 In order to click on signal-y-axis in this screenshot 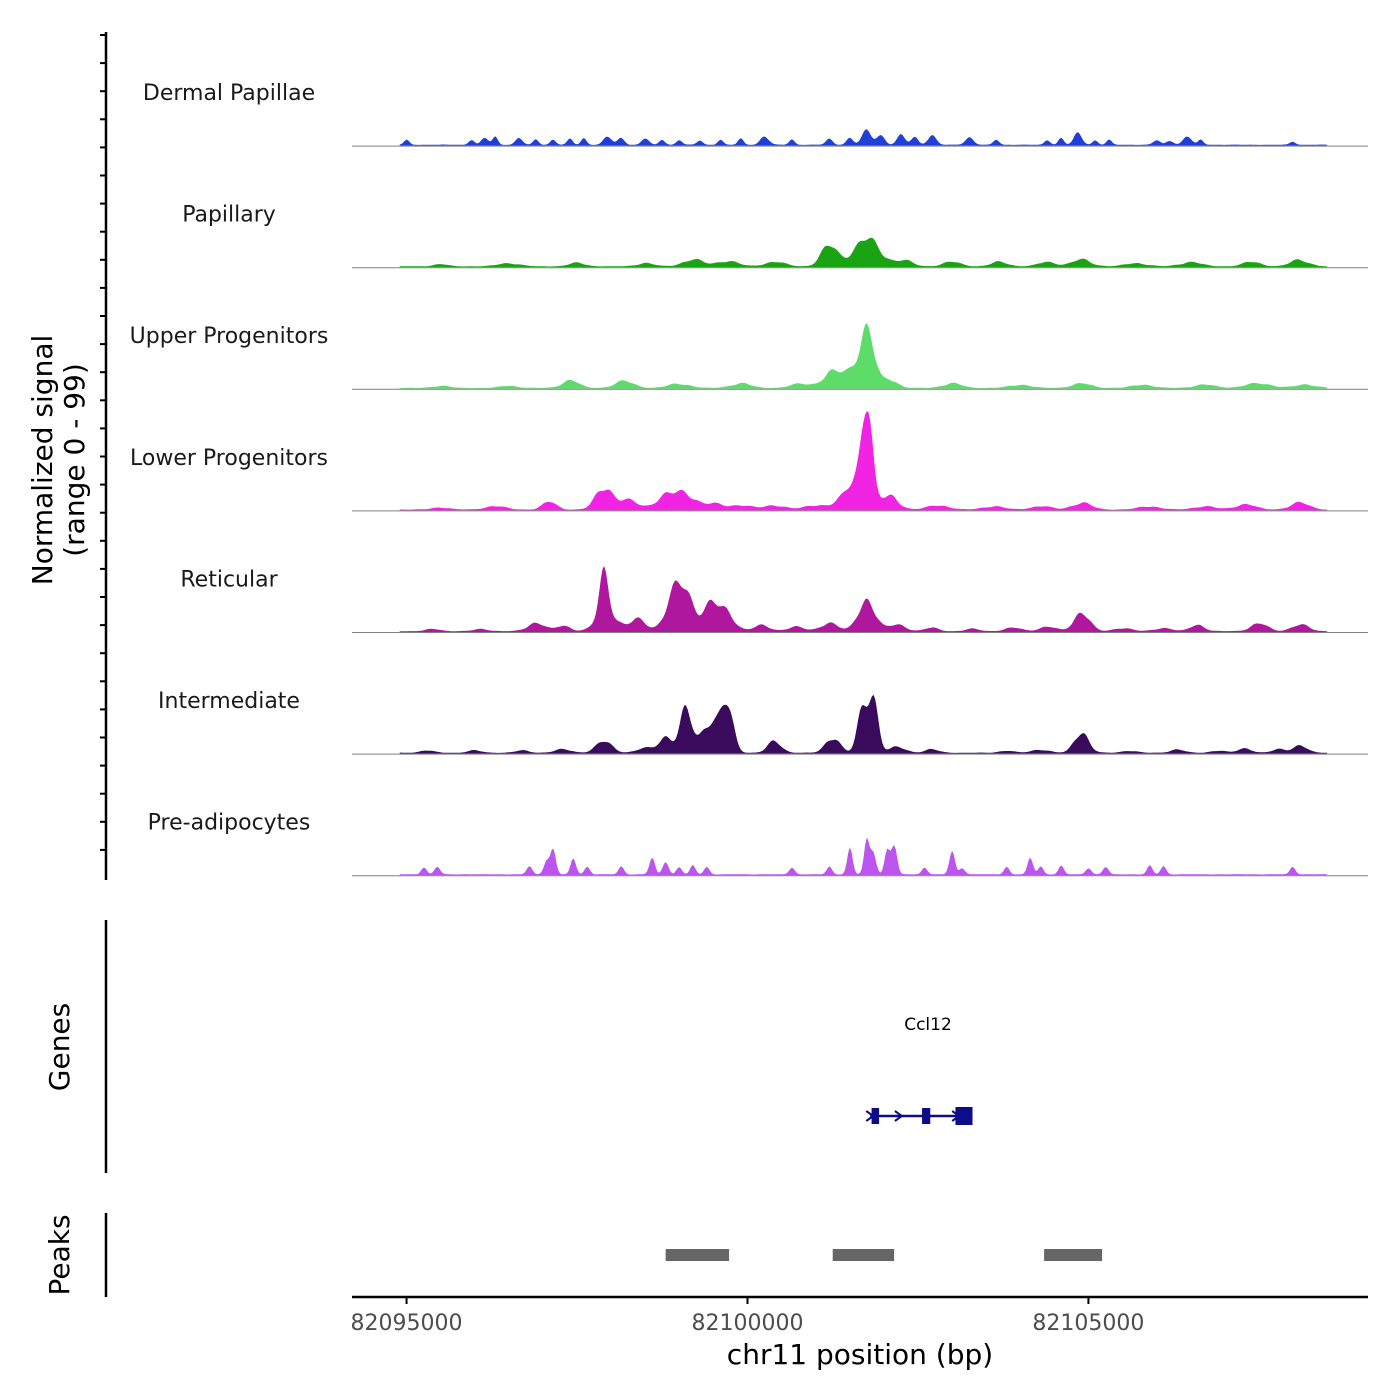, I will do `click(104, 456)`.